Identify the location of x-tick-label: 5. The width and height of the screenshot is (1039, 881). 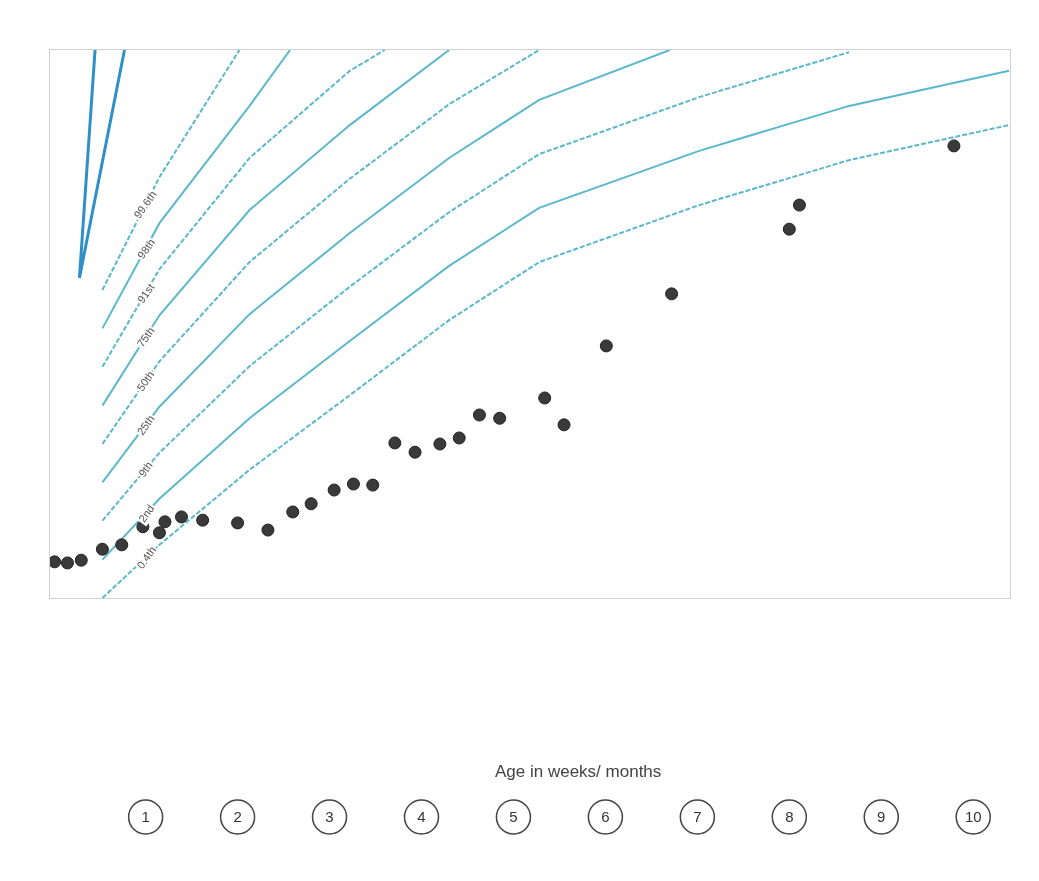
(513, 816).